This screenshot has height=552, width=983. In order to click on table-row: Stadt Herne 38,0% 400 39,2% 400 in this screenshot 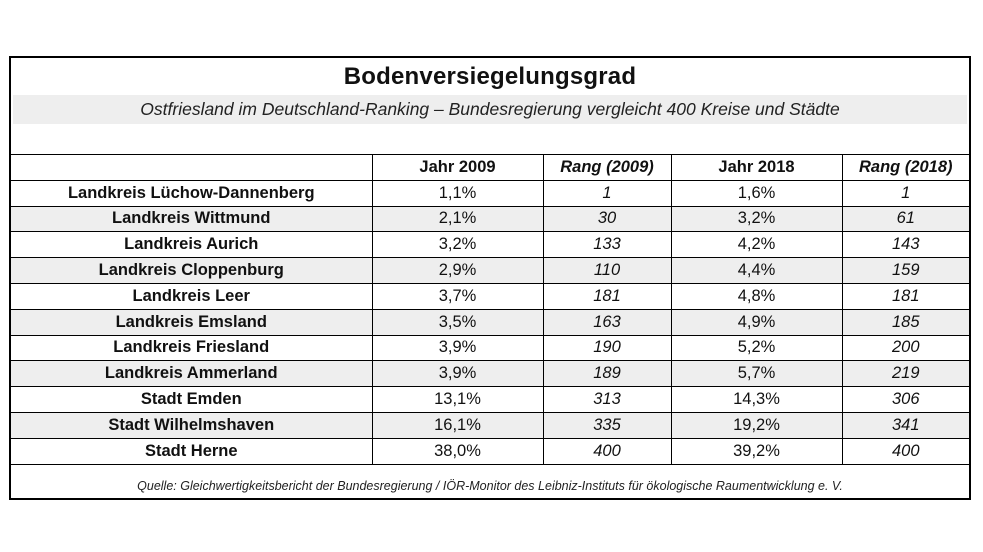, I will do `click(490, 451)`.